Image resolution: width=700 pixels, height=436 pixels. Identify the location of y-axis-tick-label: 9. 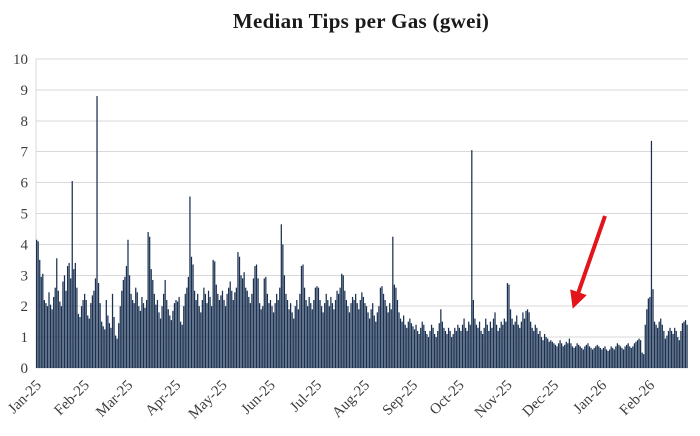
(25, 91).